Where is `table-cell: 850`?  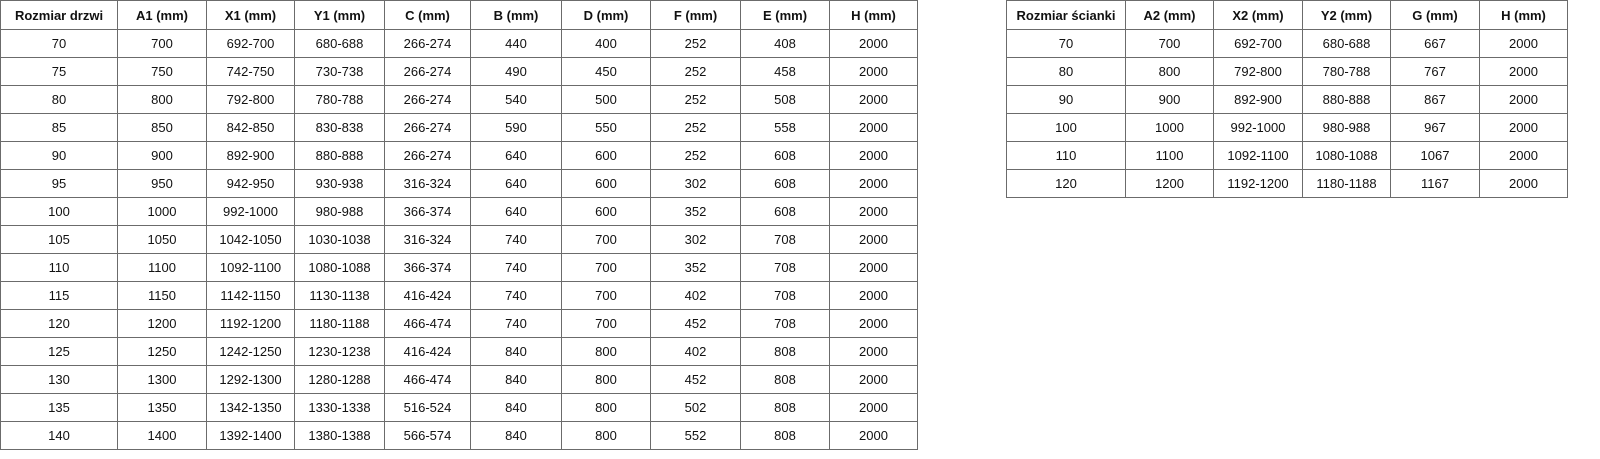 table-cell: 850 is located at coordinates (162, 127).